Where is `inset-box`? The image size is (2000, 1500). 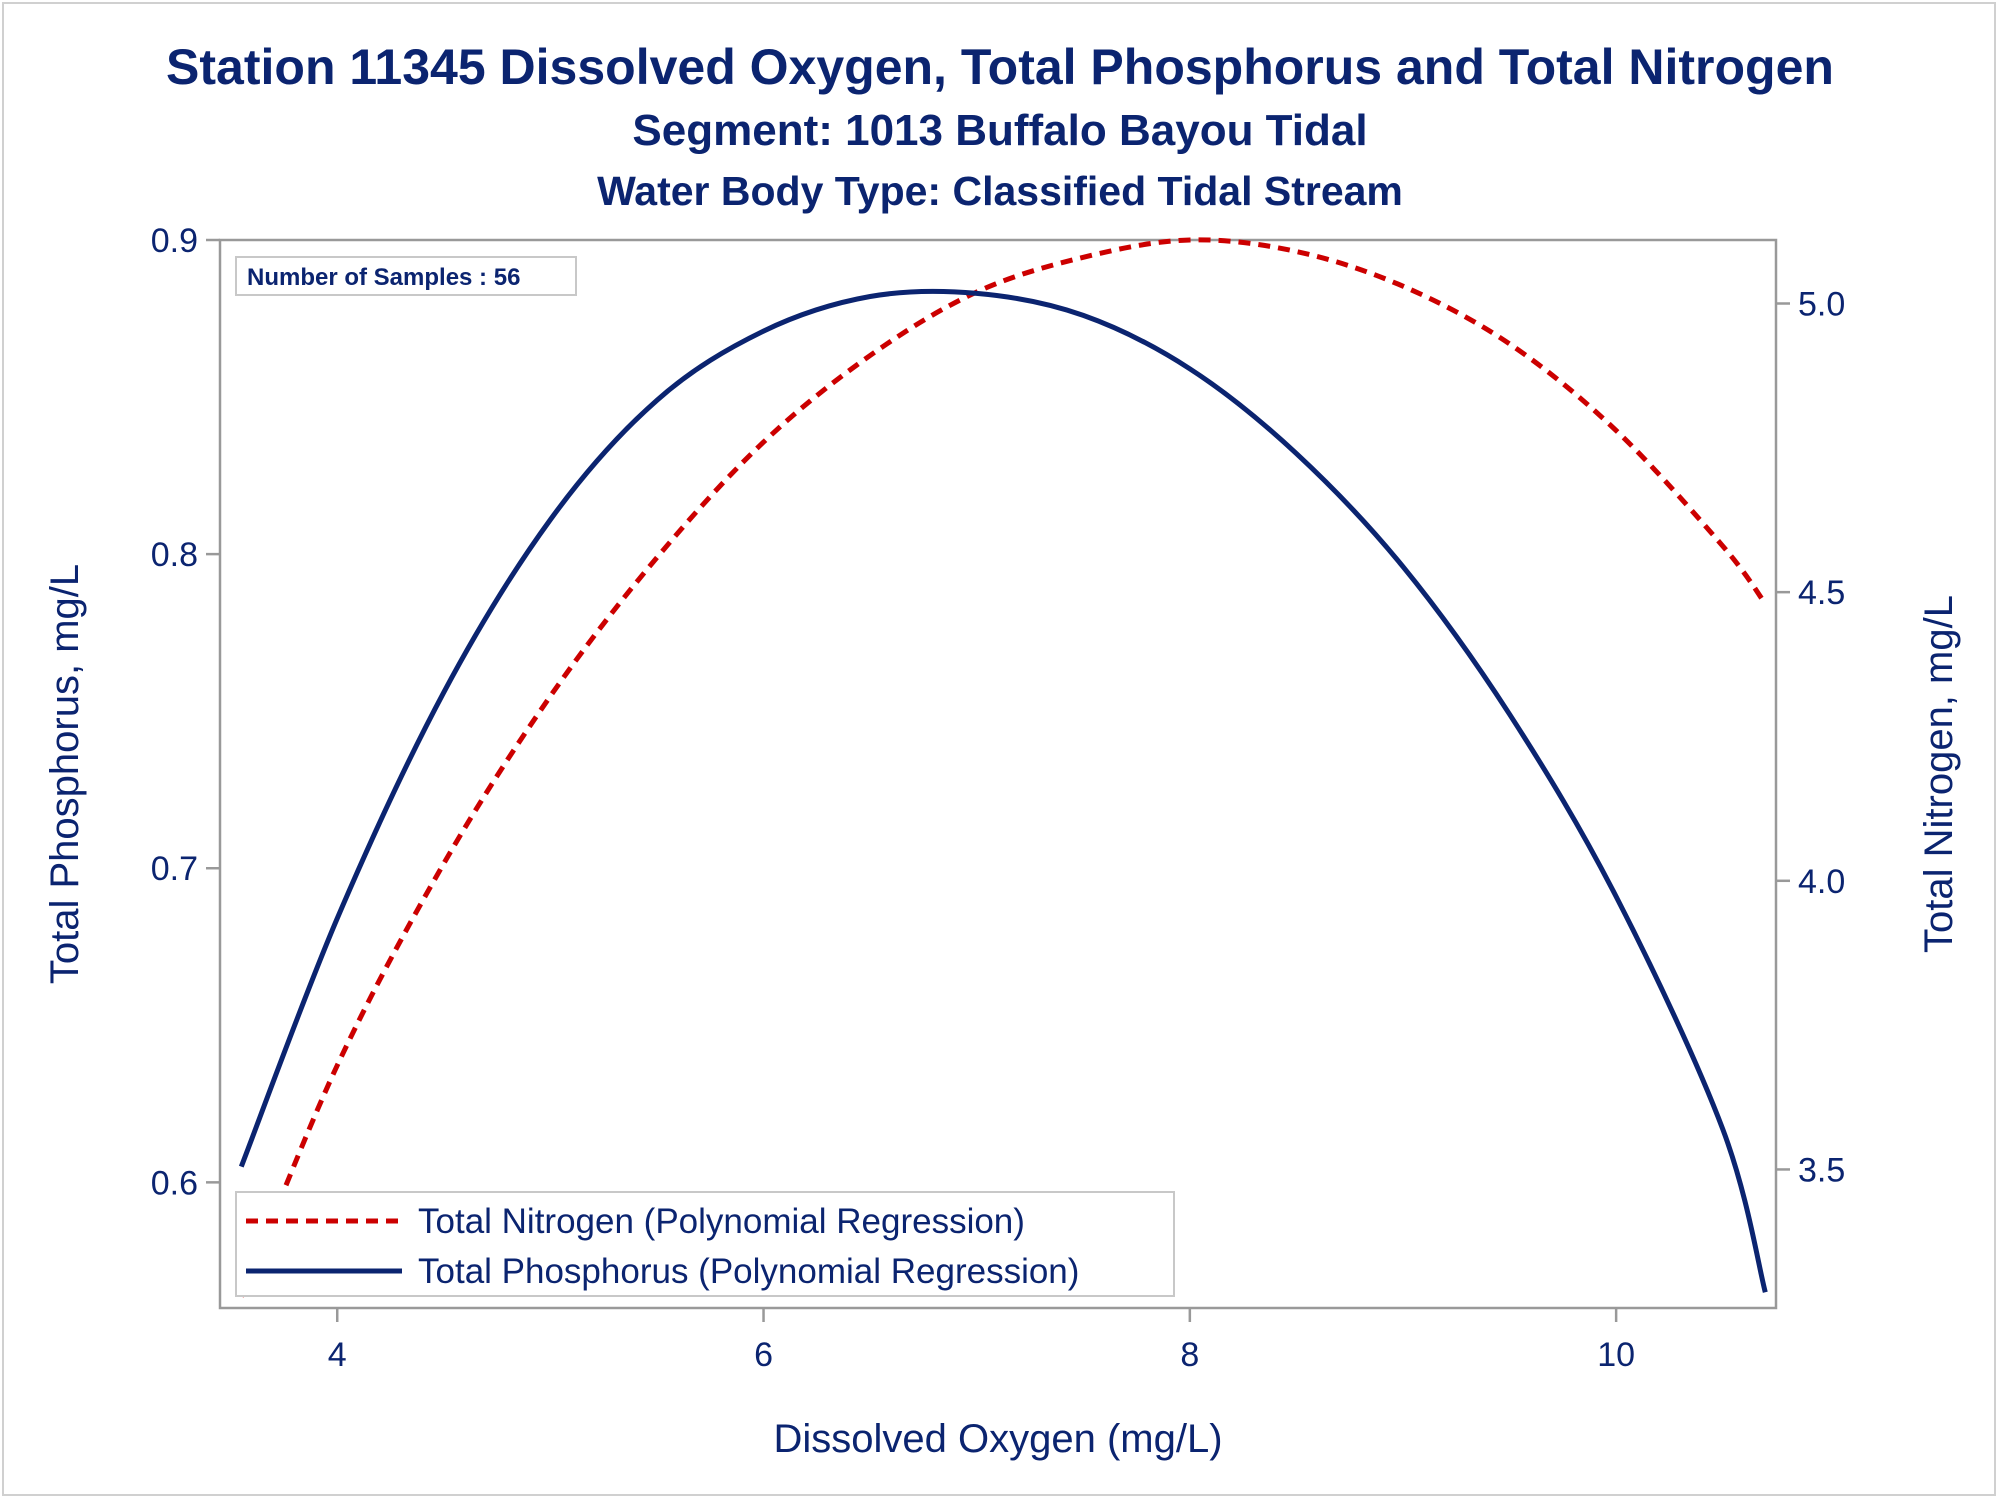
inset-box is located at coordinates (406, 276).